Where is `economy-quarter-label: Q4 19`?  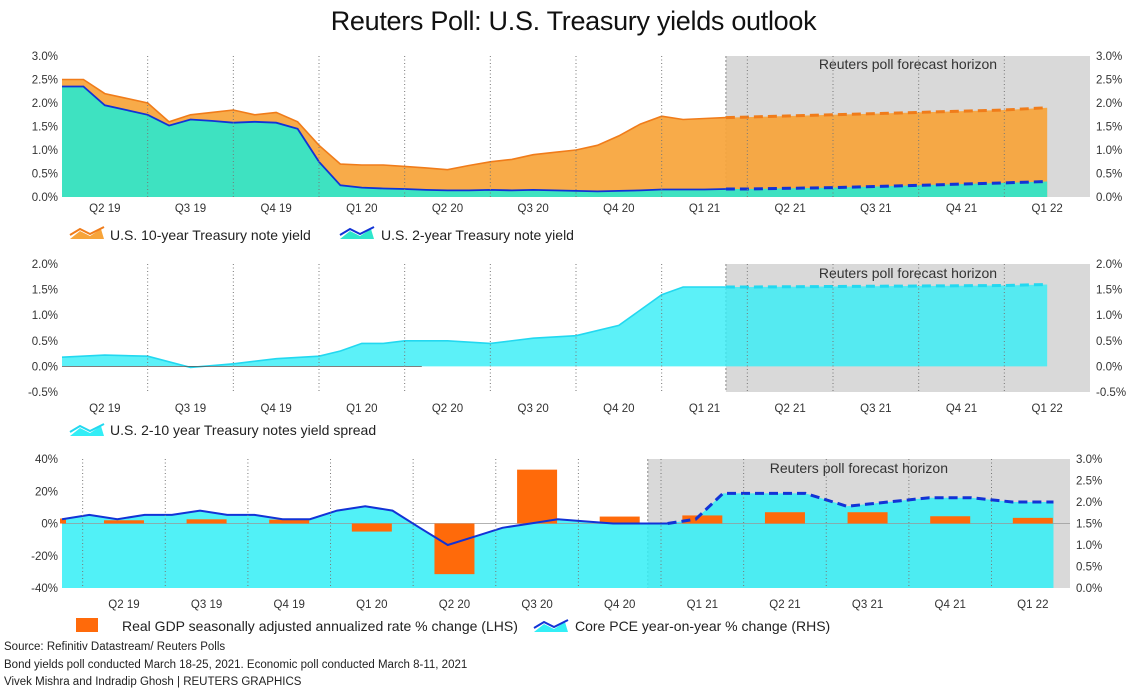 economy-quarter-label: Q4 19 is located at coordinates (289, 605).